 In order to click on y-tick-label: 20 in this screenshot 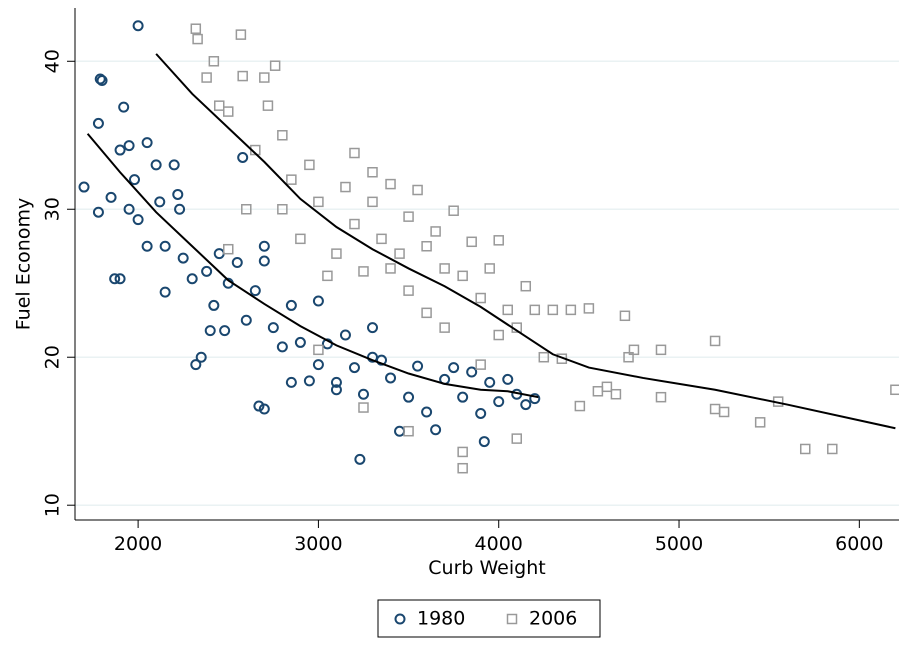, I will do `click(53, 357)`.